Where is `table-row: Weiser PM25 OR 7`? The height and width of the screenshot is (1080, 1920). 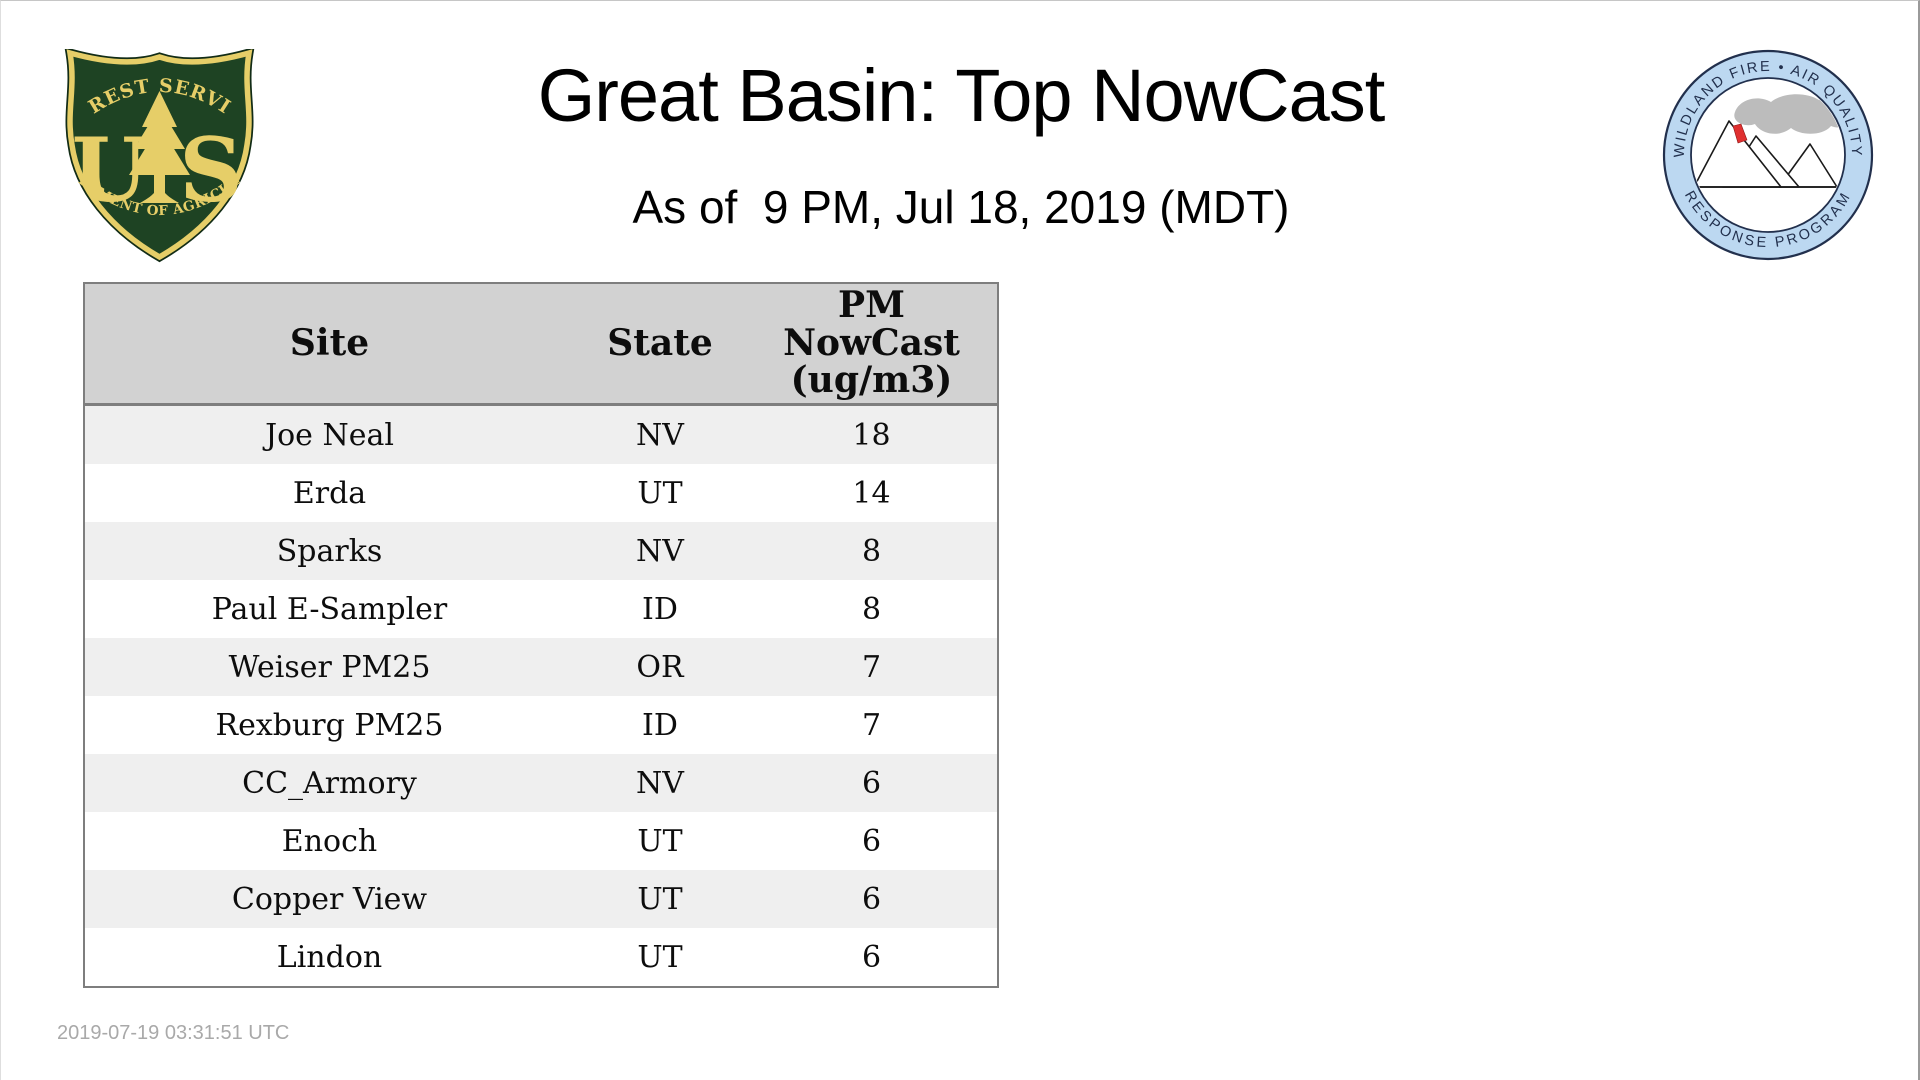 table-row: Weiser PM25 OR 7 is located at coordinates (541, 667).